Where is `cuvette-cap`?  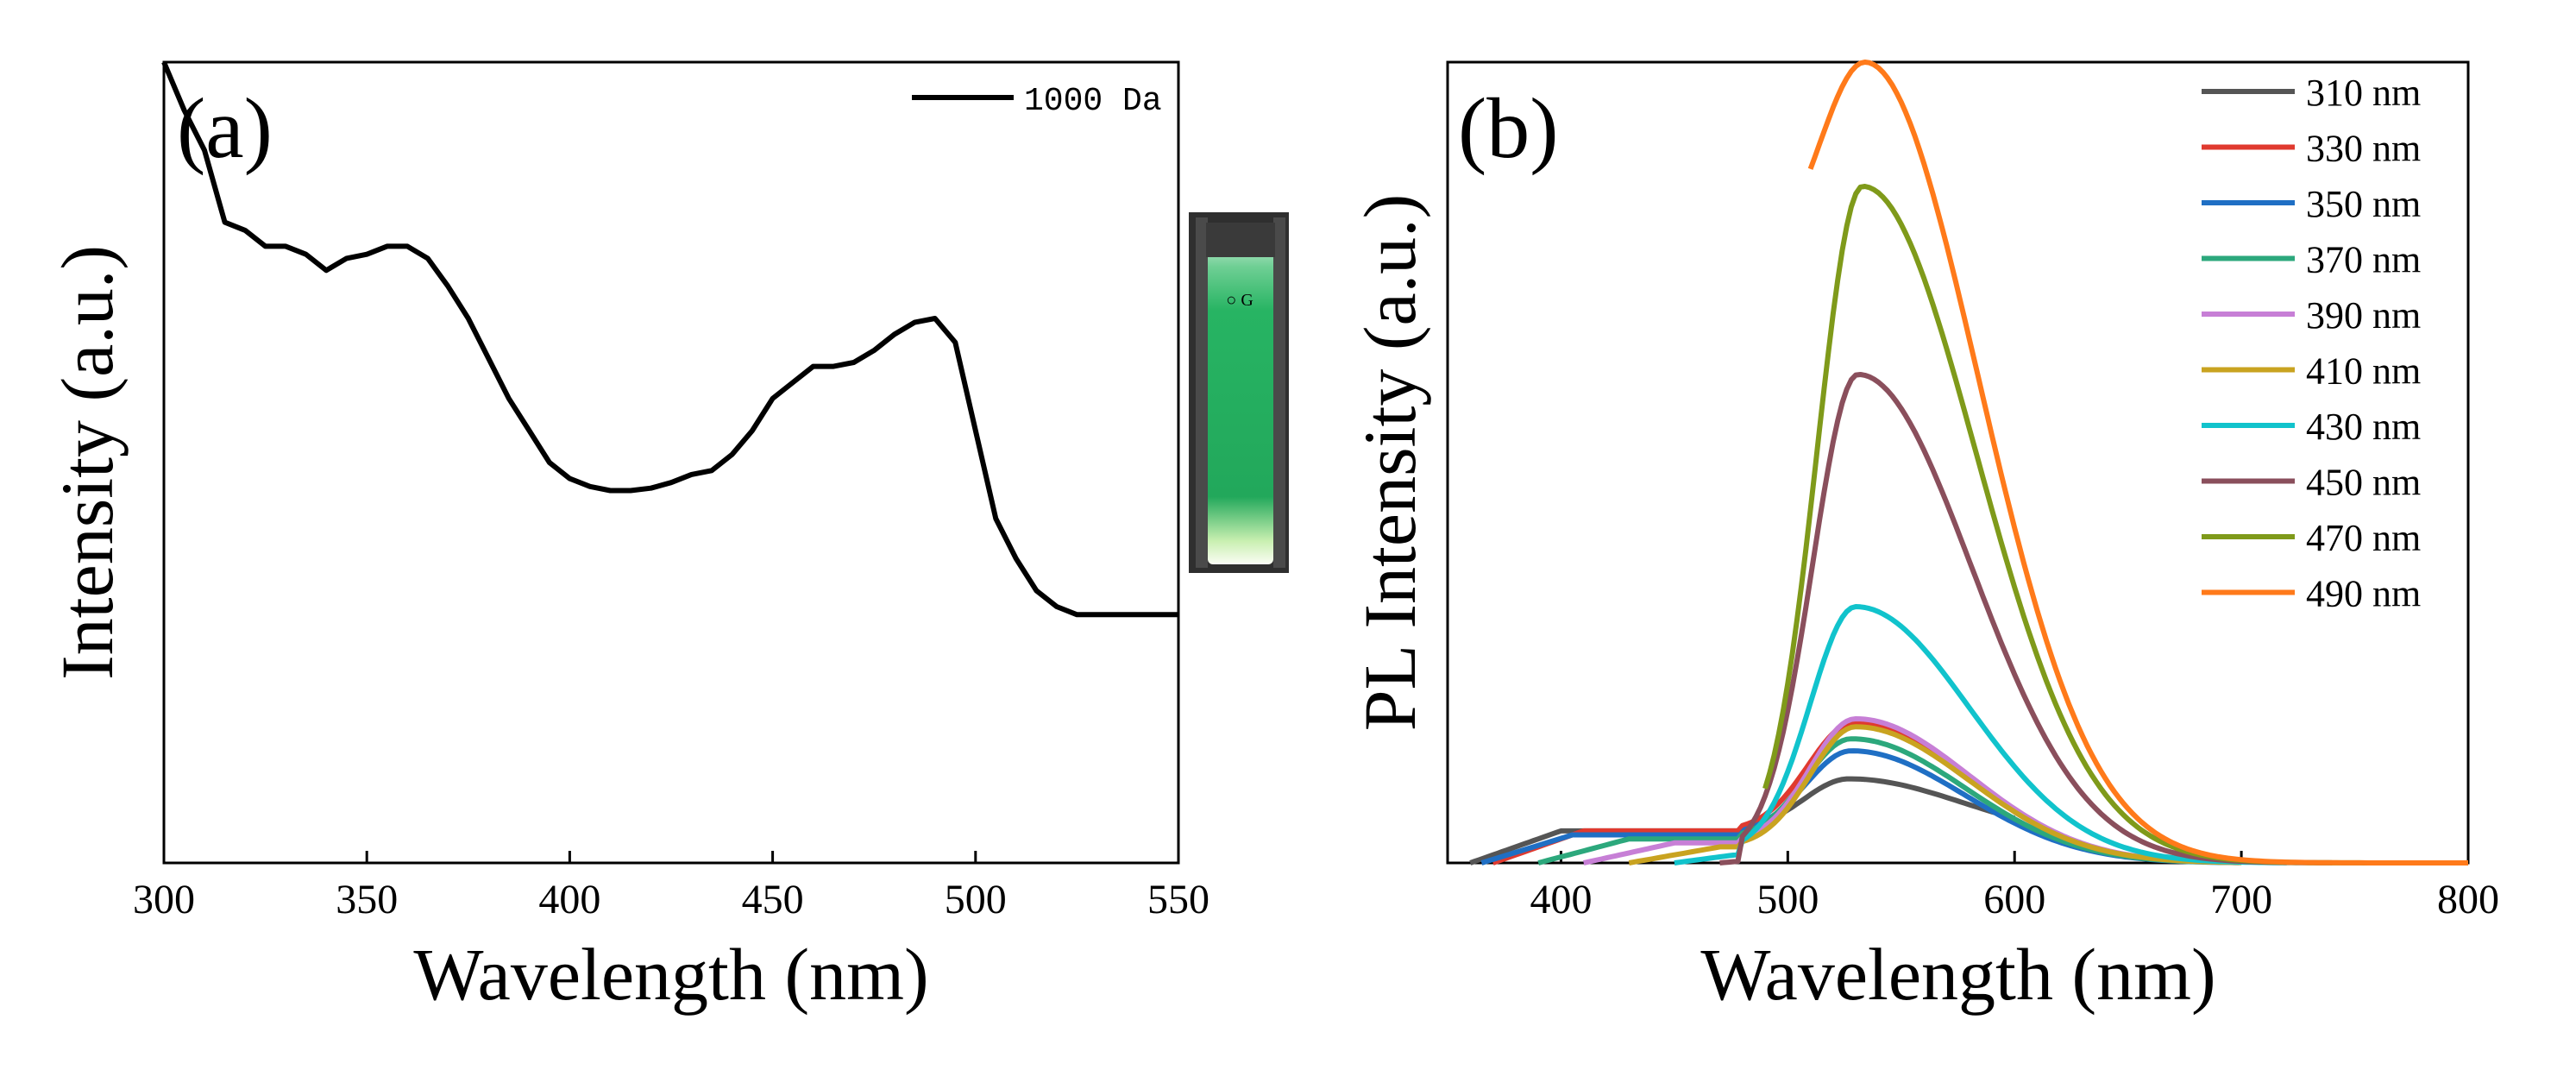
cuvette-cap is located at coordinates (1240, 240).